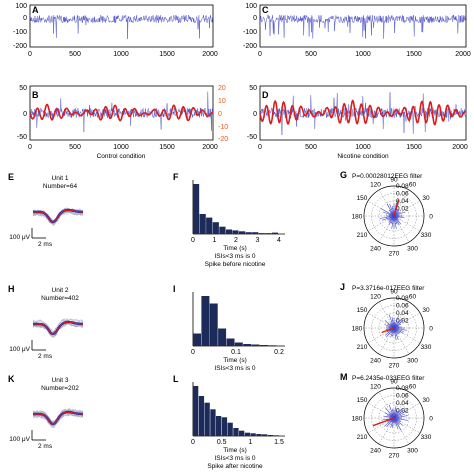  I want to click on polar-outer-ring, so click(394, 418).